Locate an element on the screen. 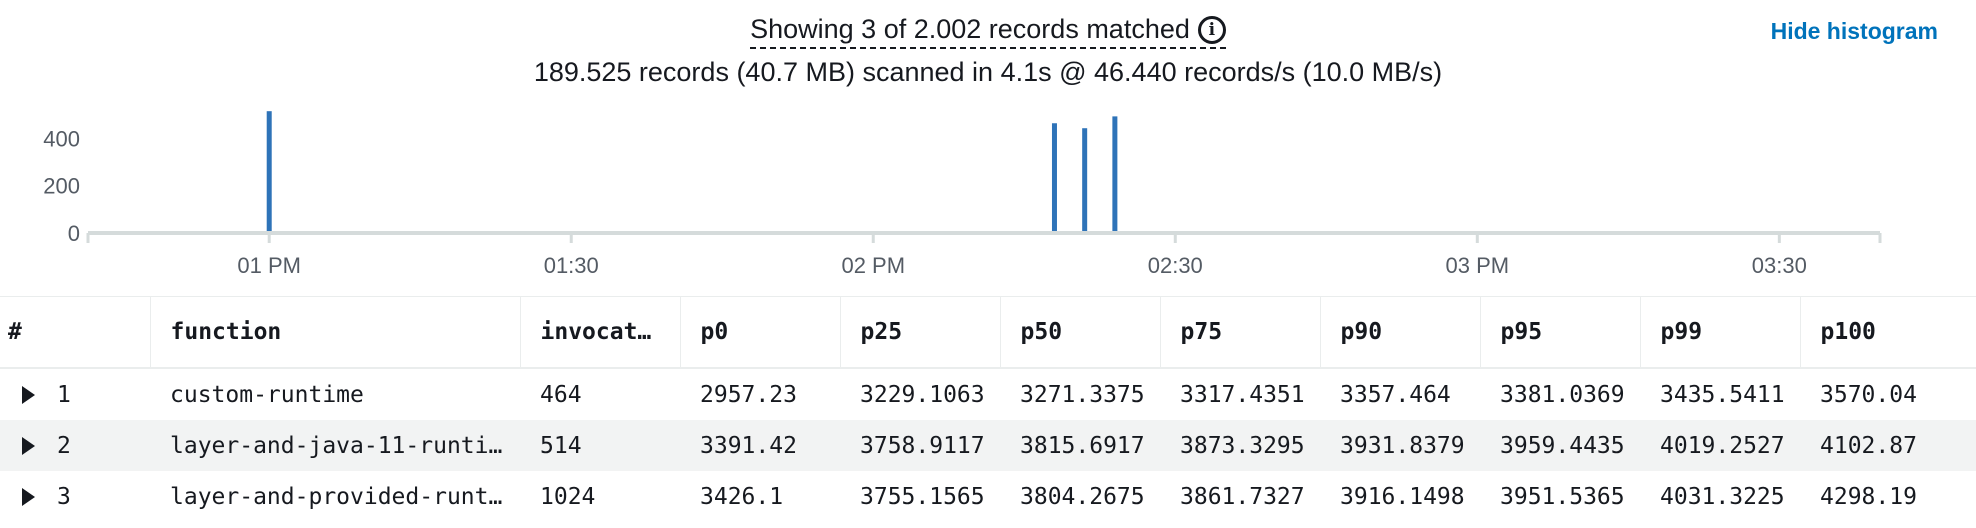 This screenshot has width=1976, height=528. x-tick-label: 01:30 is located at coordinates (571, 265).